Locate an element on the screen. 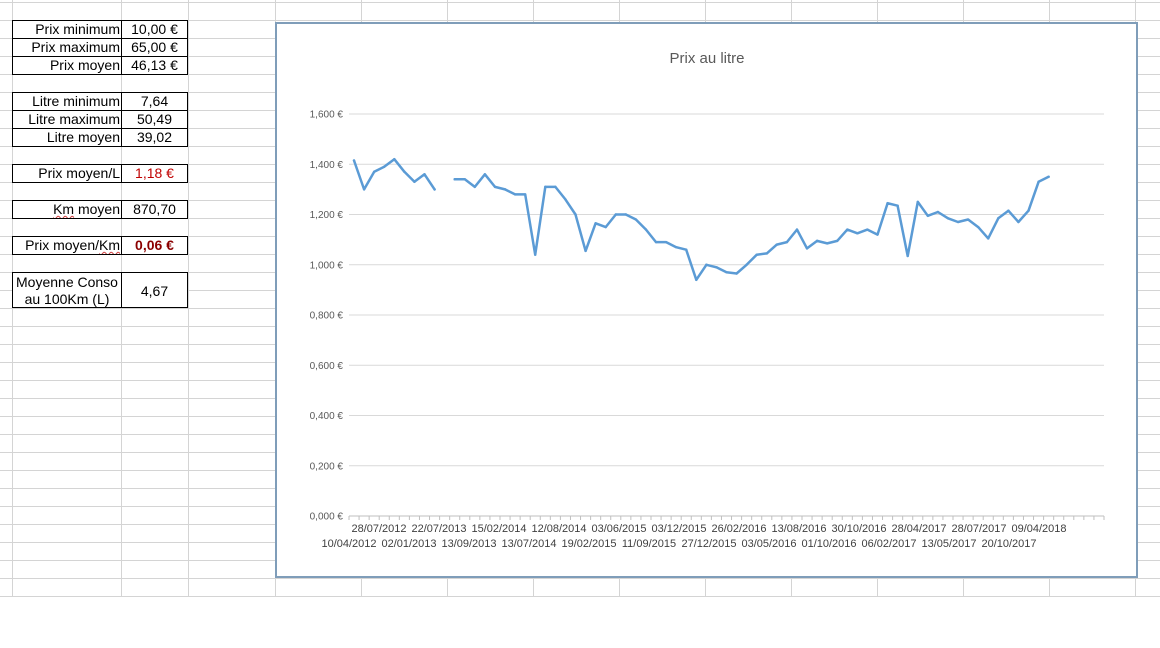 The width and height of the screenshot is (1160, 648). prix-moyen-km-prefix: Prix moyen/ is located at coordinates (62, 245).